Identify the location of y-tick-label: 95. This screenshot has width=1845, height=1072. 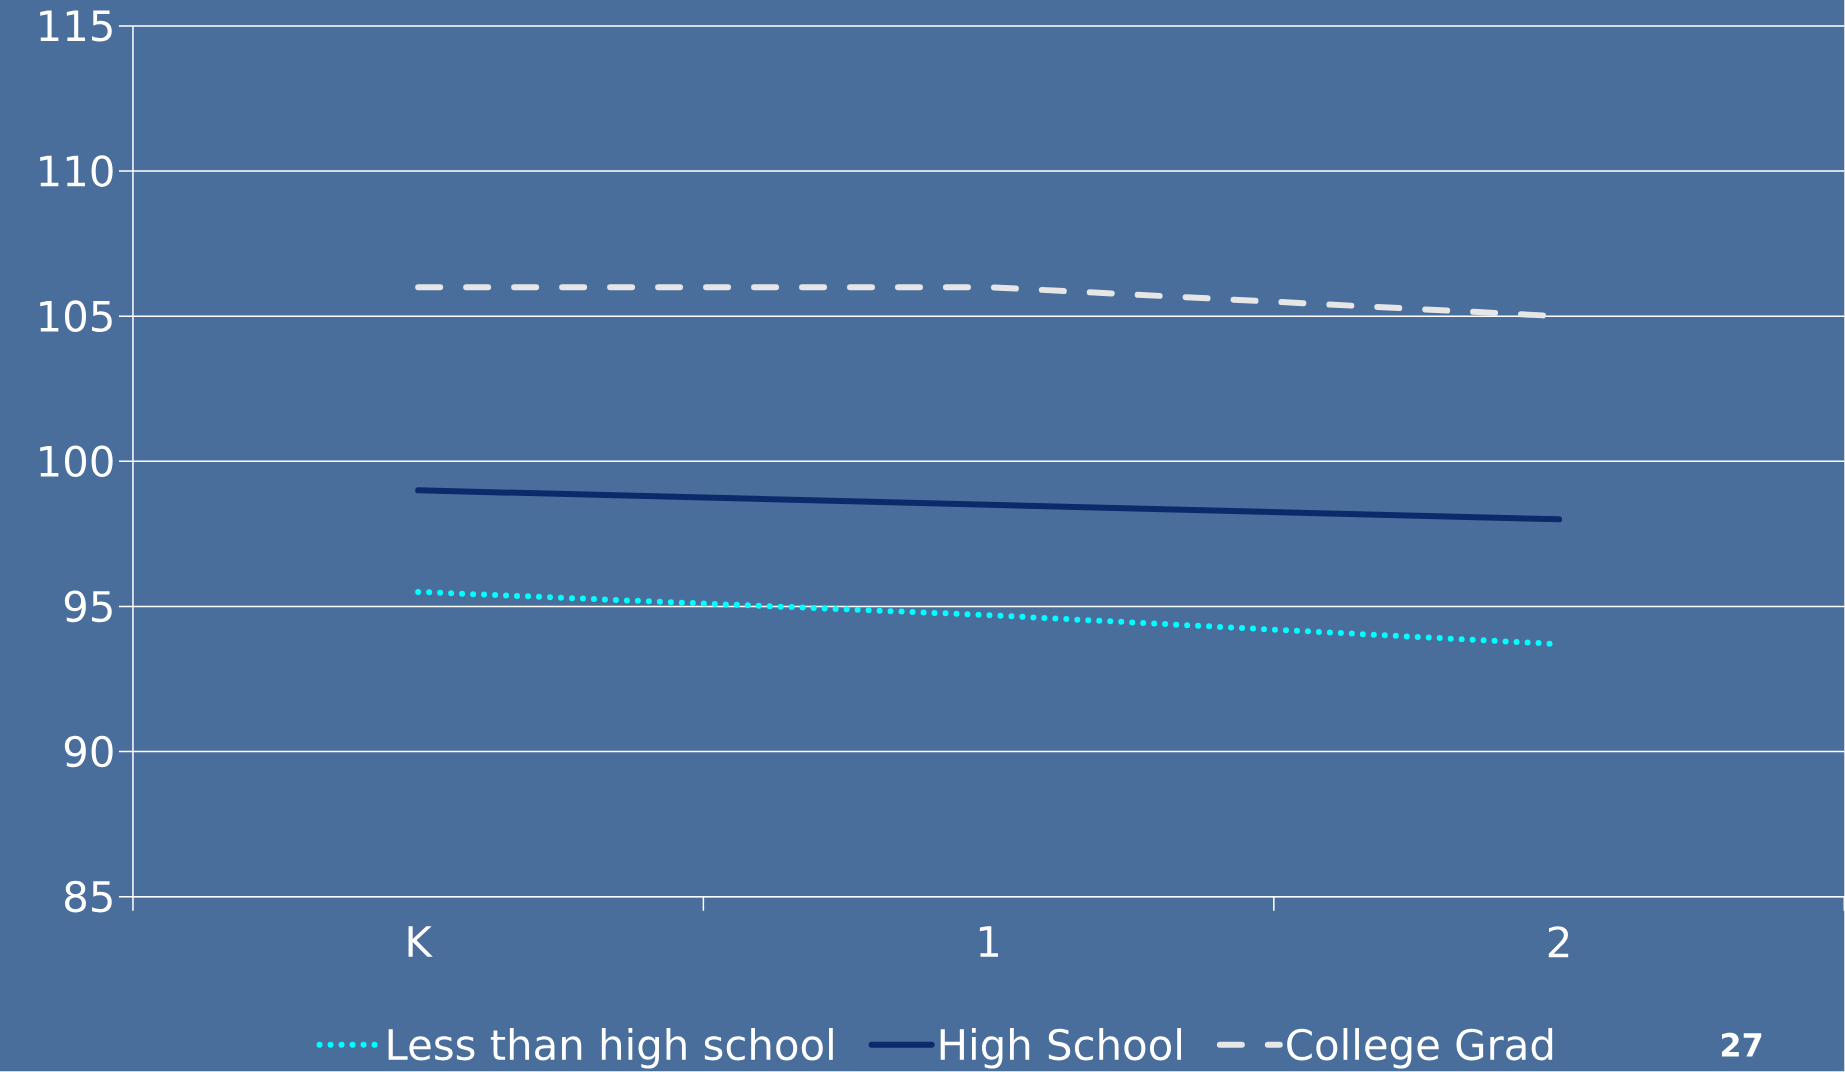
(88, 606).